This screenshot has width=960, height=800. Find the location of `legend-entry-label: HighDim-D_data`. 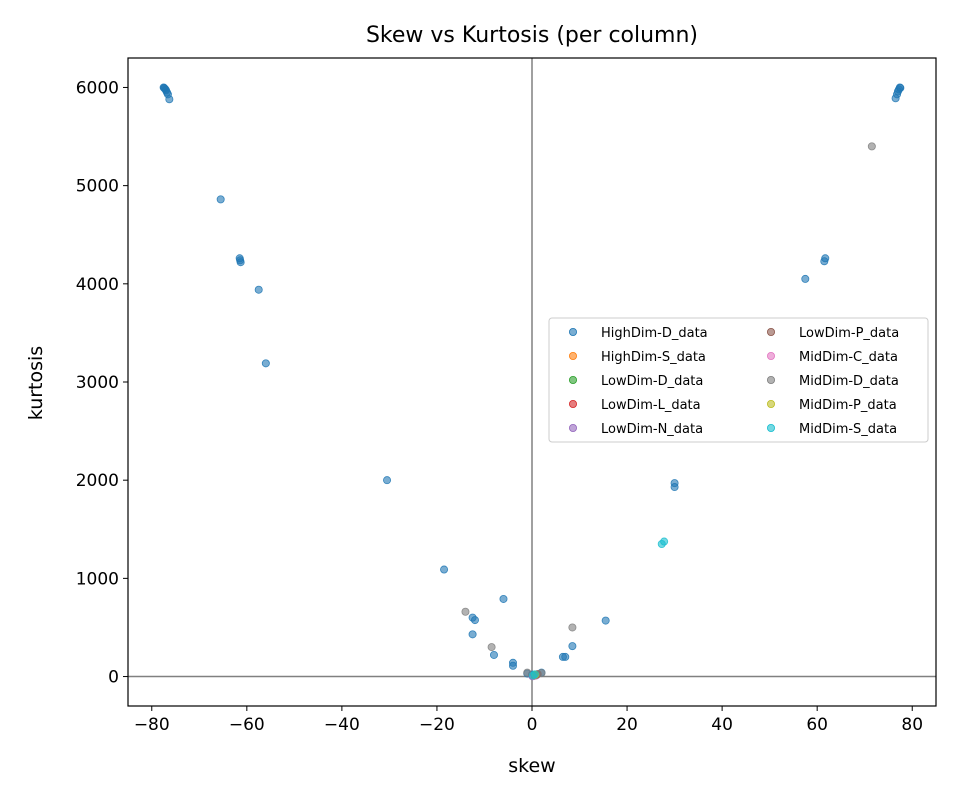

legend-entry-label: HighDim-D_data is located at coordinates (654, 333).